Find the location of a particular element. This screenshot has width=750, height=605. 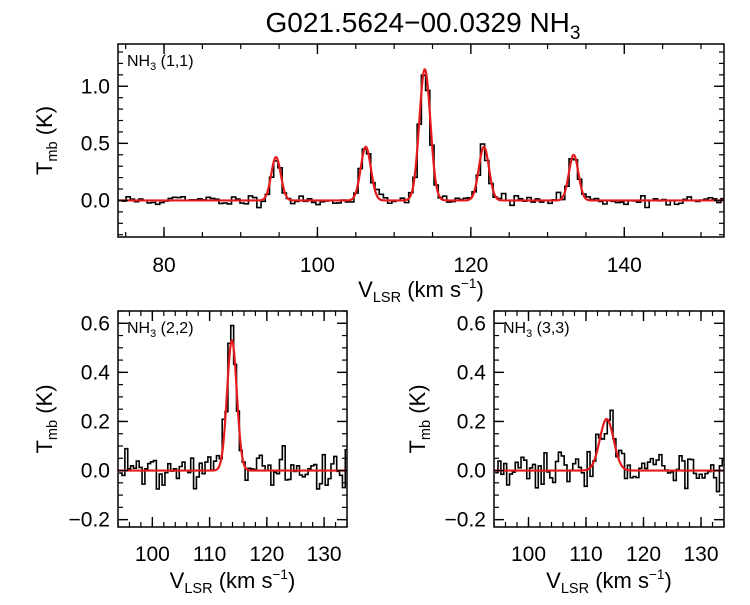

figure-title-sub: 3 is located at coordinates (575, 33).